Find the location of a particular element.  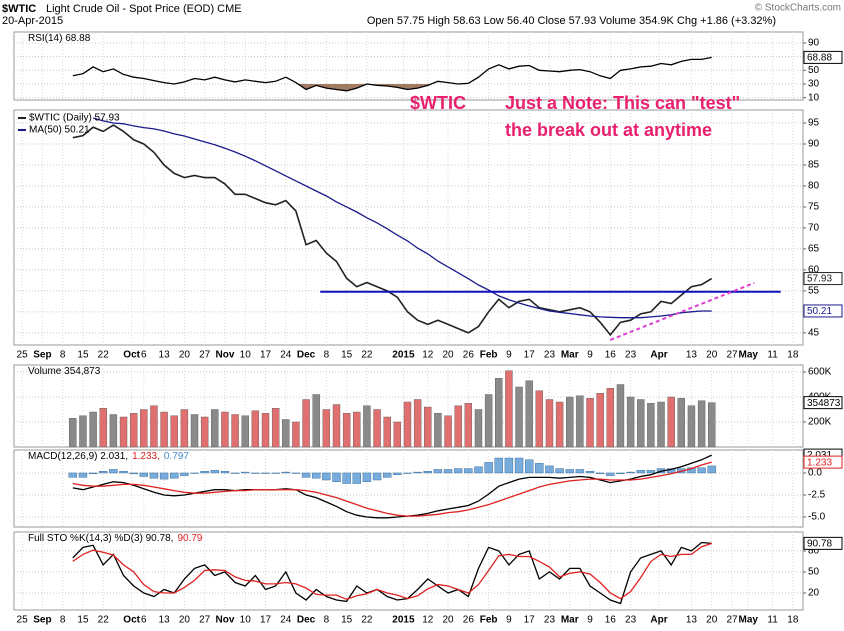

x-tick-label: 24 is located at coordinates (286, 355).